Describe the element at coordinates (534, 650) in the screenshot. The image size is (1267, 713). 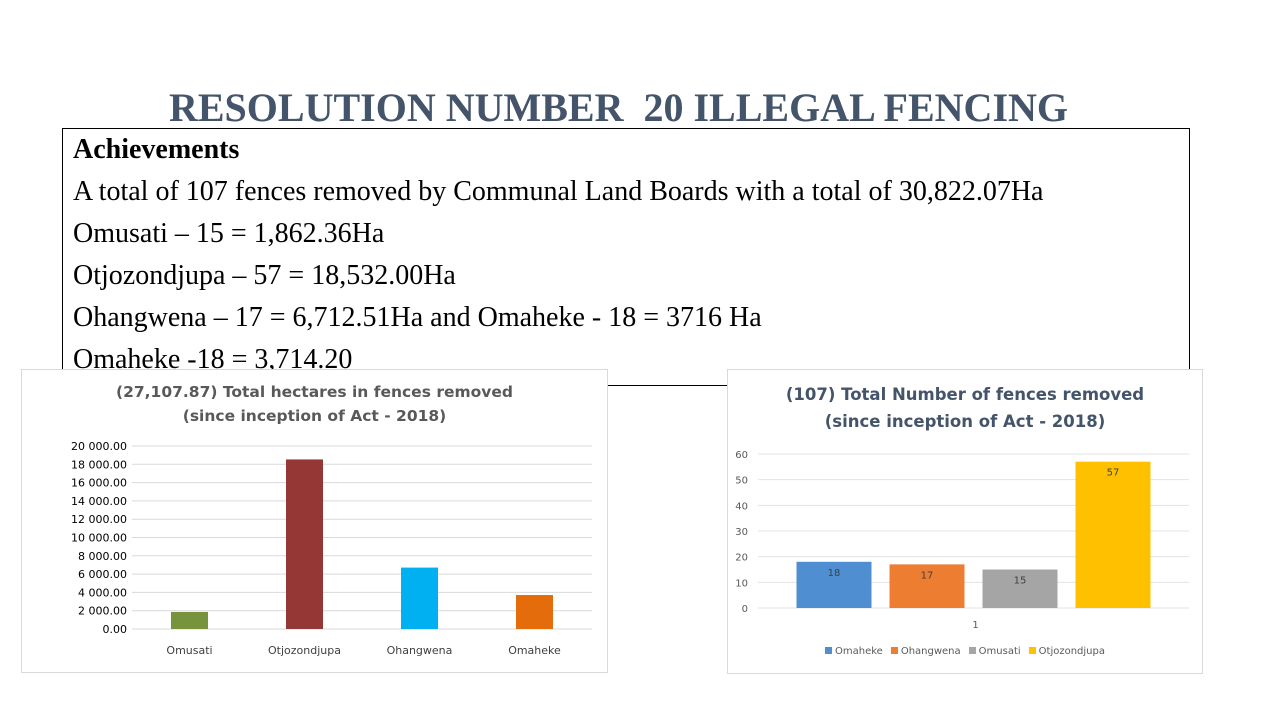
I see `x-tick-label: Omaheke` at that location.